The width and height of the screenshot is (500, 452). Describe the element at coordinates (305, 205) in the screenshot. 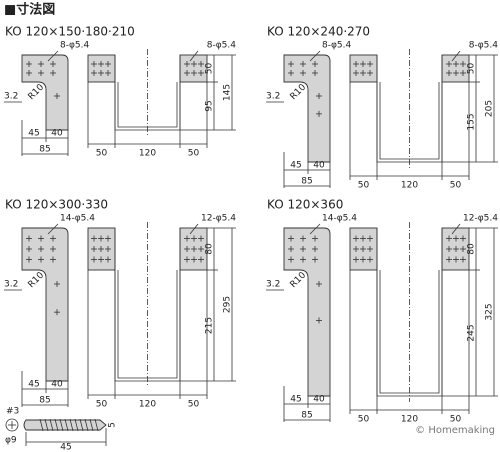

I see `panel-title: KO 120×360` at that location.